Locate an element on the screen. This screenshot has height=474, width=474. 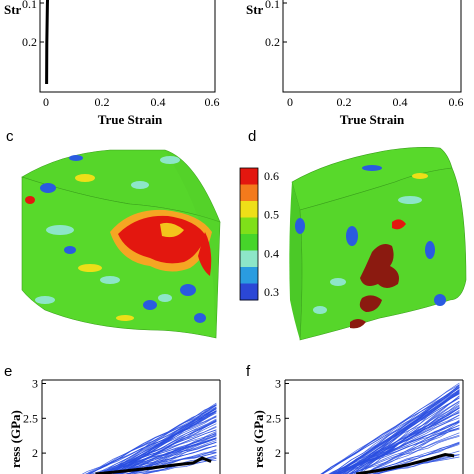
block-c-right-face is located at coordinates (192, 244).